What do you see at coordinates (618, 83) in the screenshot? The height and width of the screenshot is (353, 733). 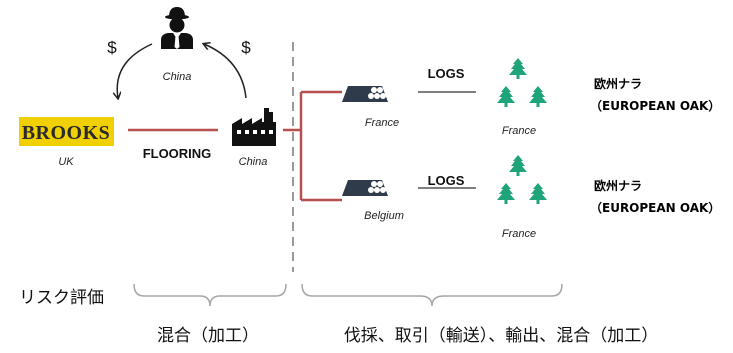 I see `species-name-1: 欧州ナラ` at bounding box center [618, 83].